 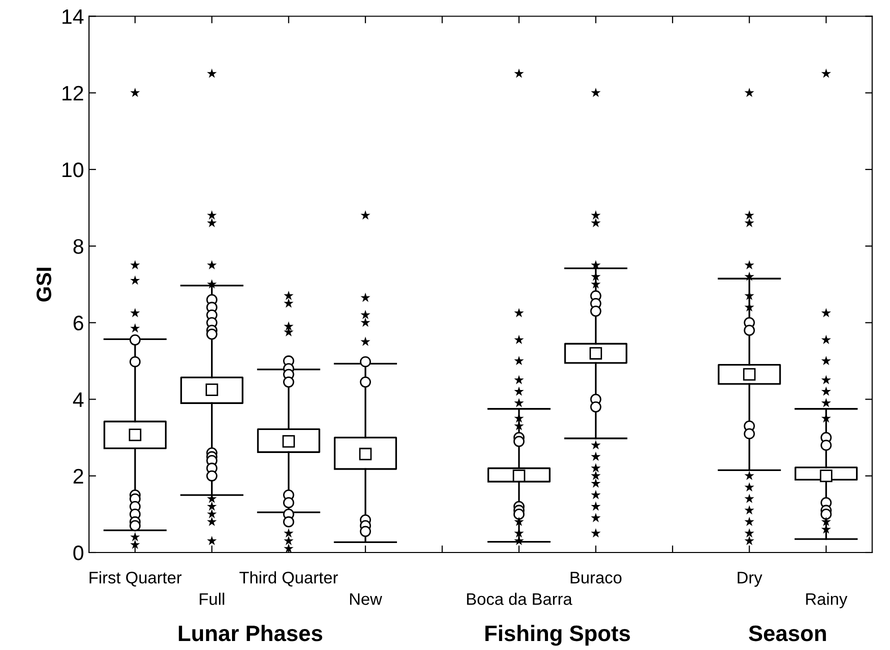 What do you see at coordinates (79, 476) in the screenshot?
I see `y-tick-label: 2` at bounding box center [79, 476].